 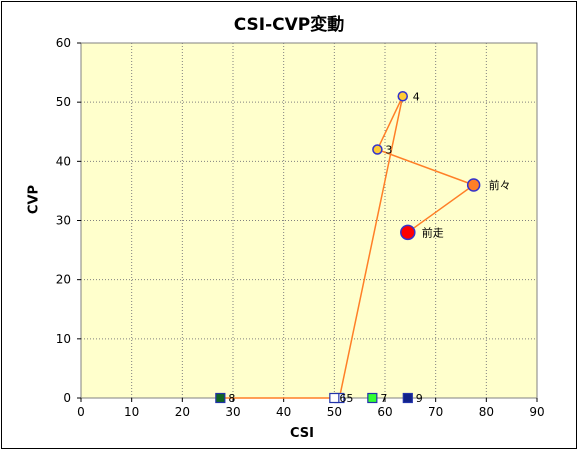 What do you see at coordinates (283, 412) in the screenshot?
I see `x-tick-label: 40` at bounding box center [283, 412].